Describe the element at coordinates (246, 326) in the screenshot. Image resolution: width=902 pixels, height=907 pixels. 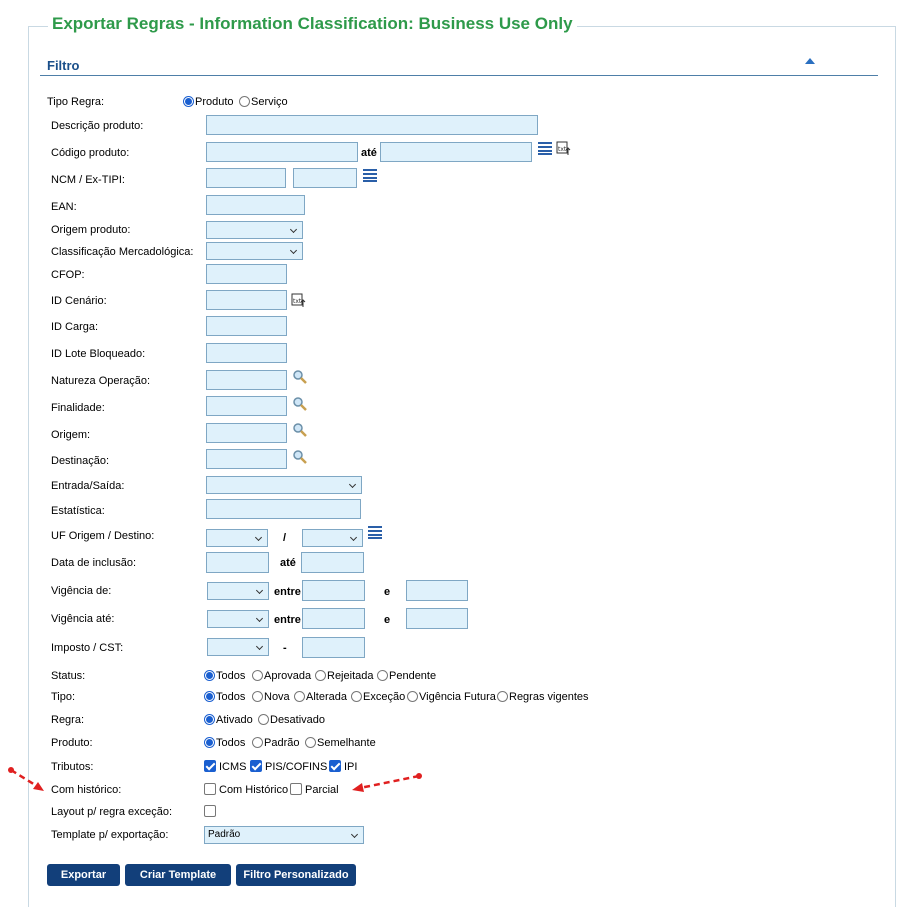
I see `id-carga-input` at that location.